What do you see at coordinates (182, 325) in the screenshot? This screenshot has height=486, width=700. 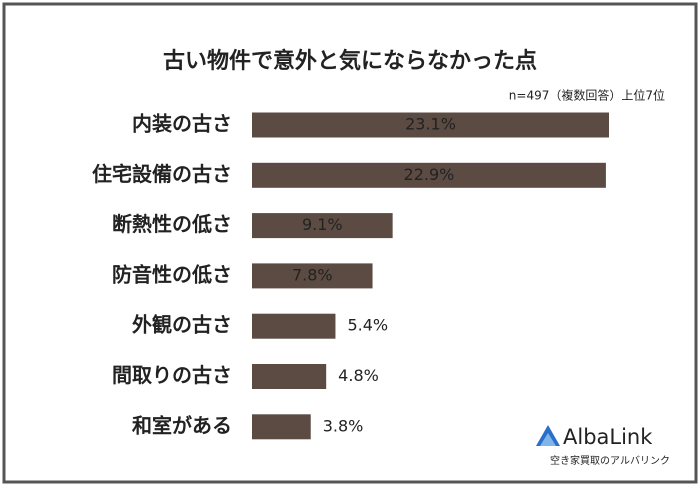 I see `category-label: 外観の古さ` at bounding box center [182, 325].